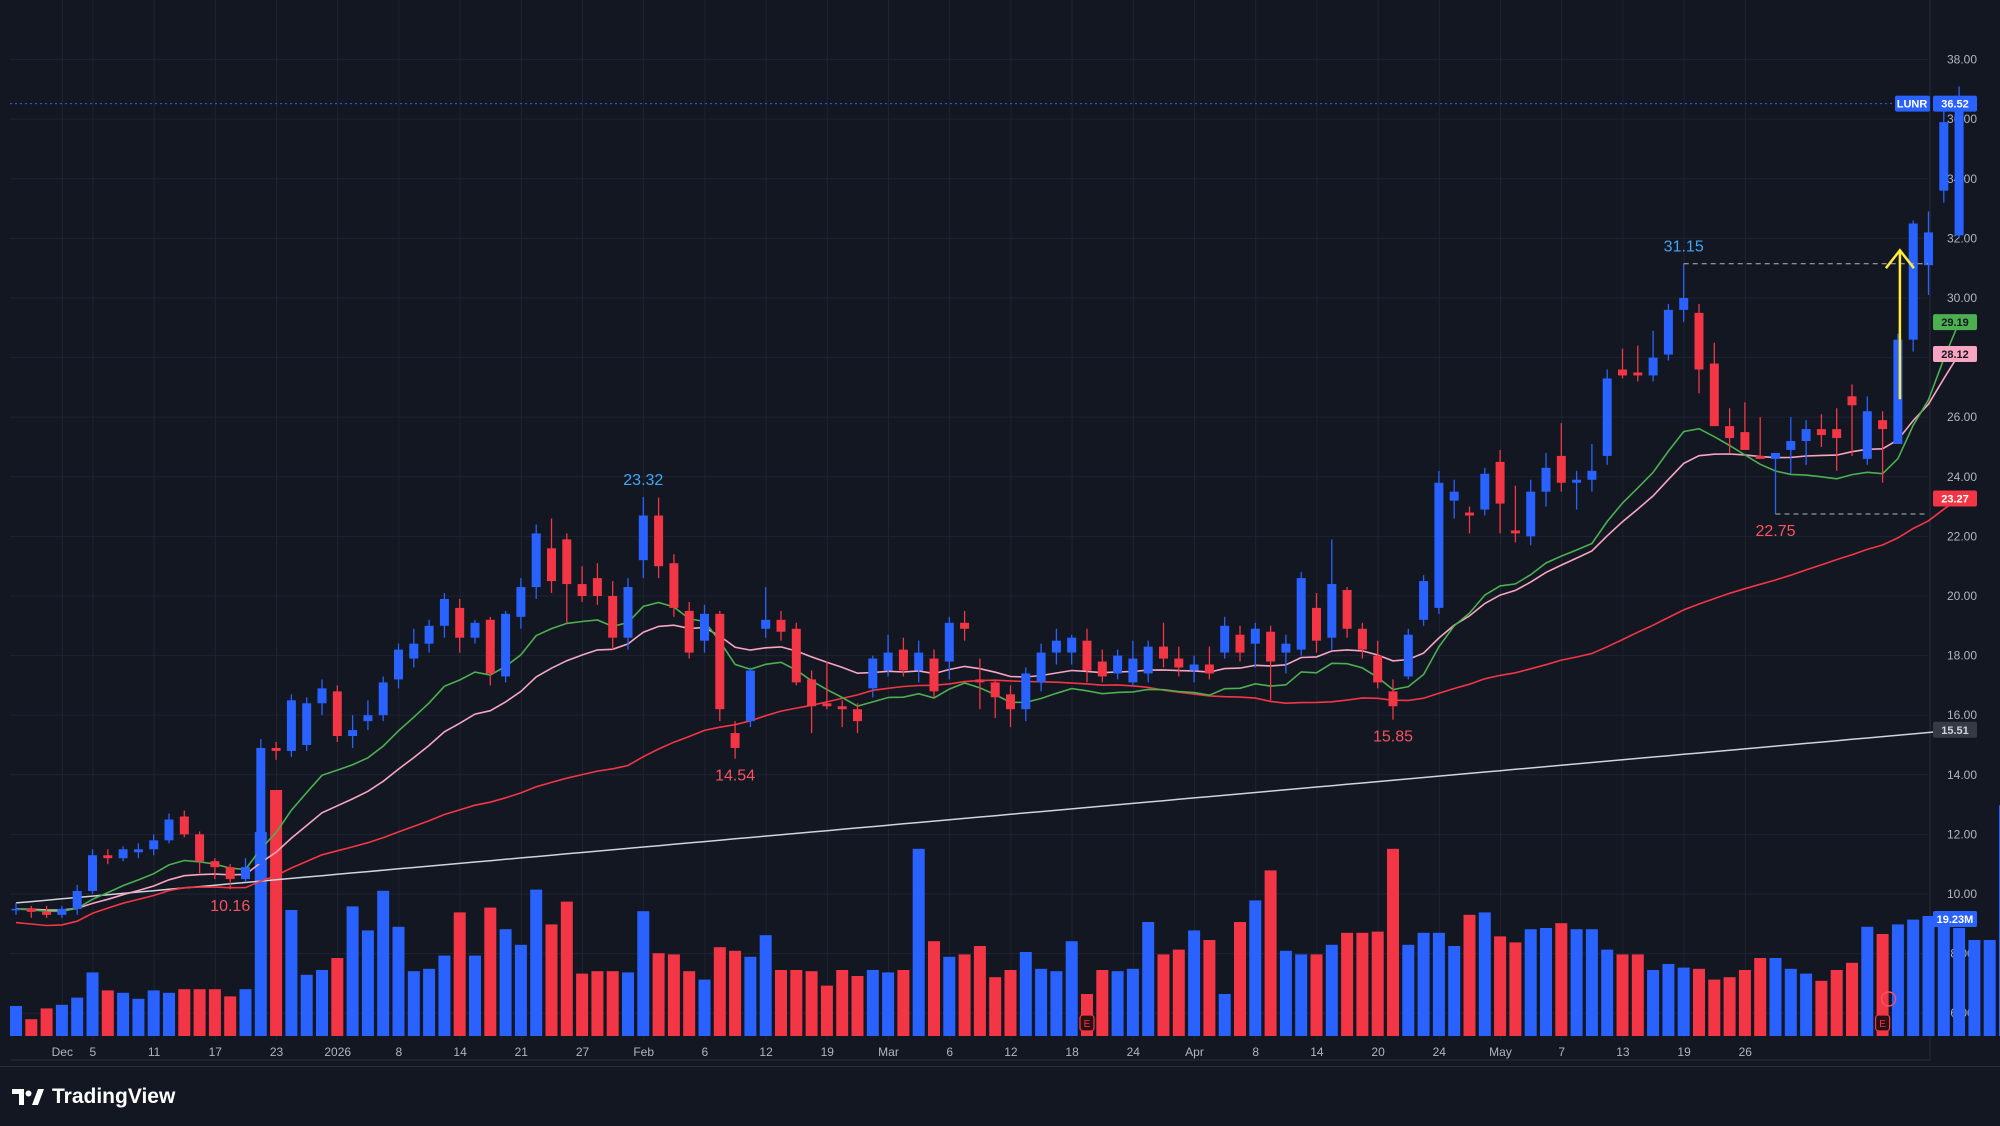 The width and height of the screenshot is (2000, 1126). I want to click on tradingview-logo: TradingView, so click(93, 1097).